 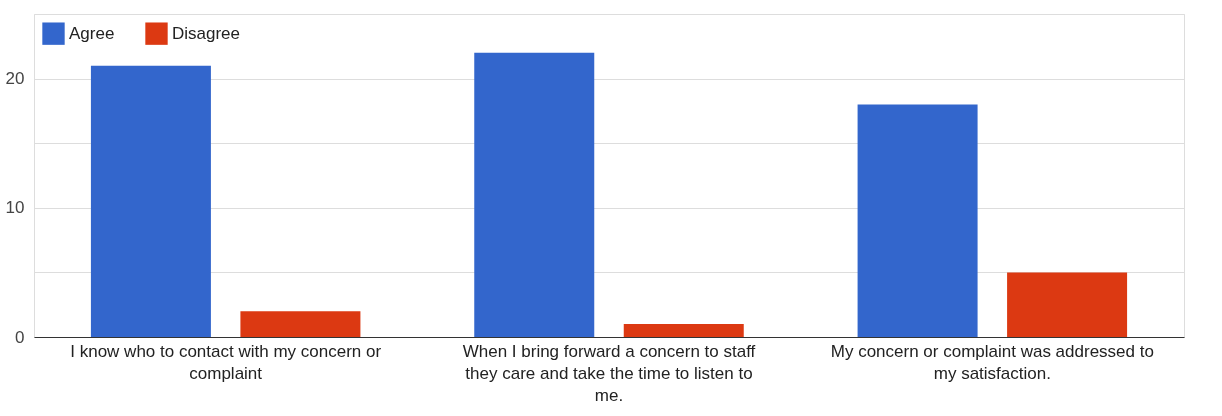 What do you see at coordinates (206, 33) in the screenshot?
I see `legend-label: Disagree` at bounding box center [206, 33].